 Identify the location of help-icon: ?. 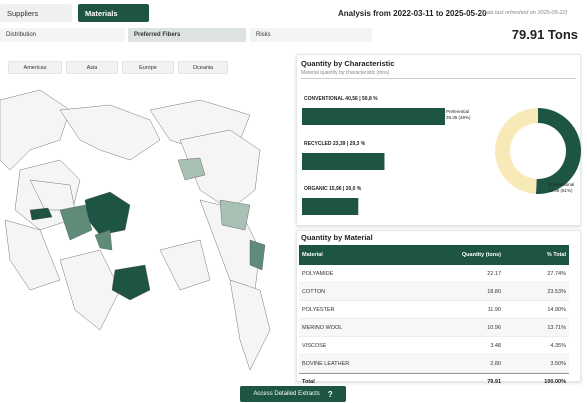
(330, 394).